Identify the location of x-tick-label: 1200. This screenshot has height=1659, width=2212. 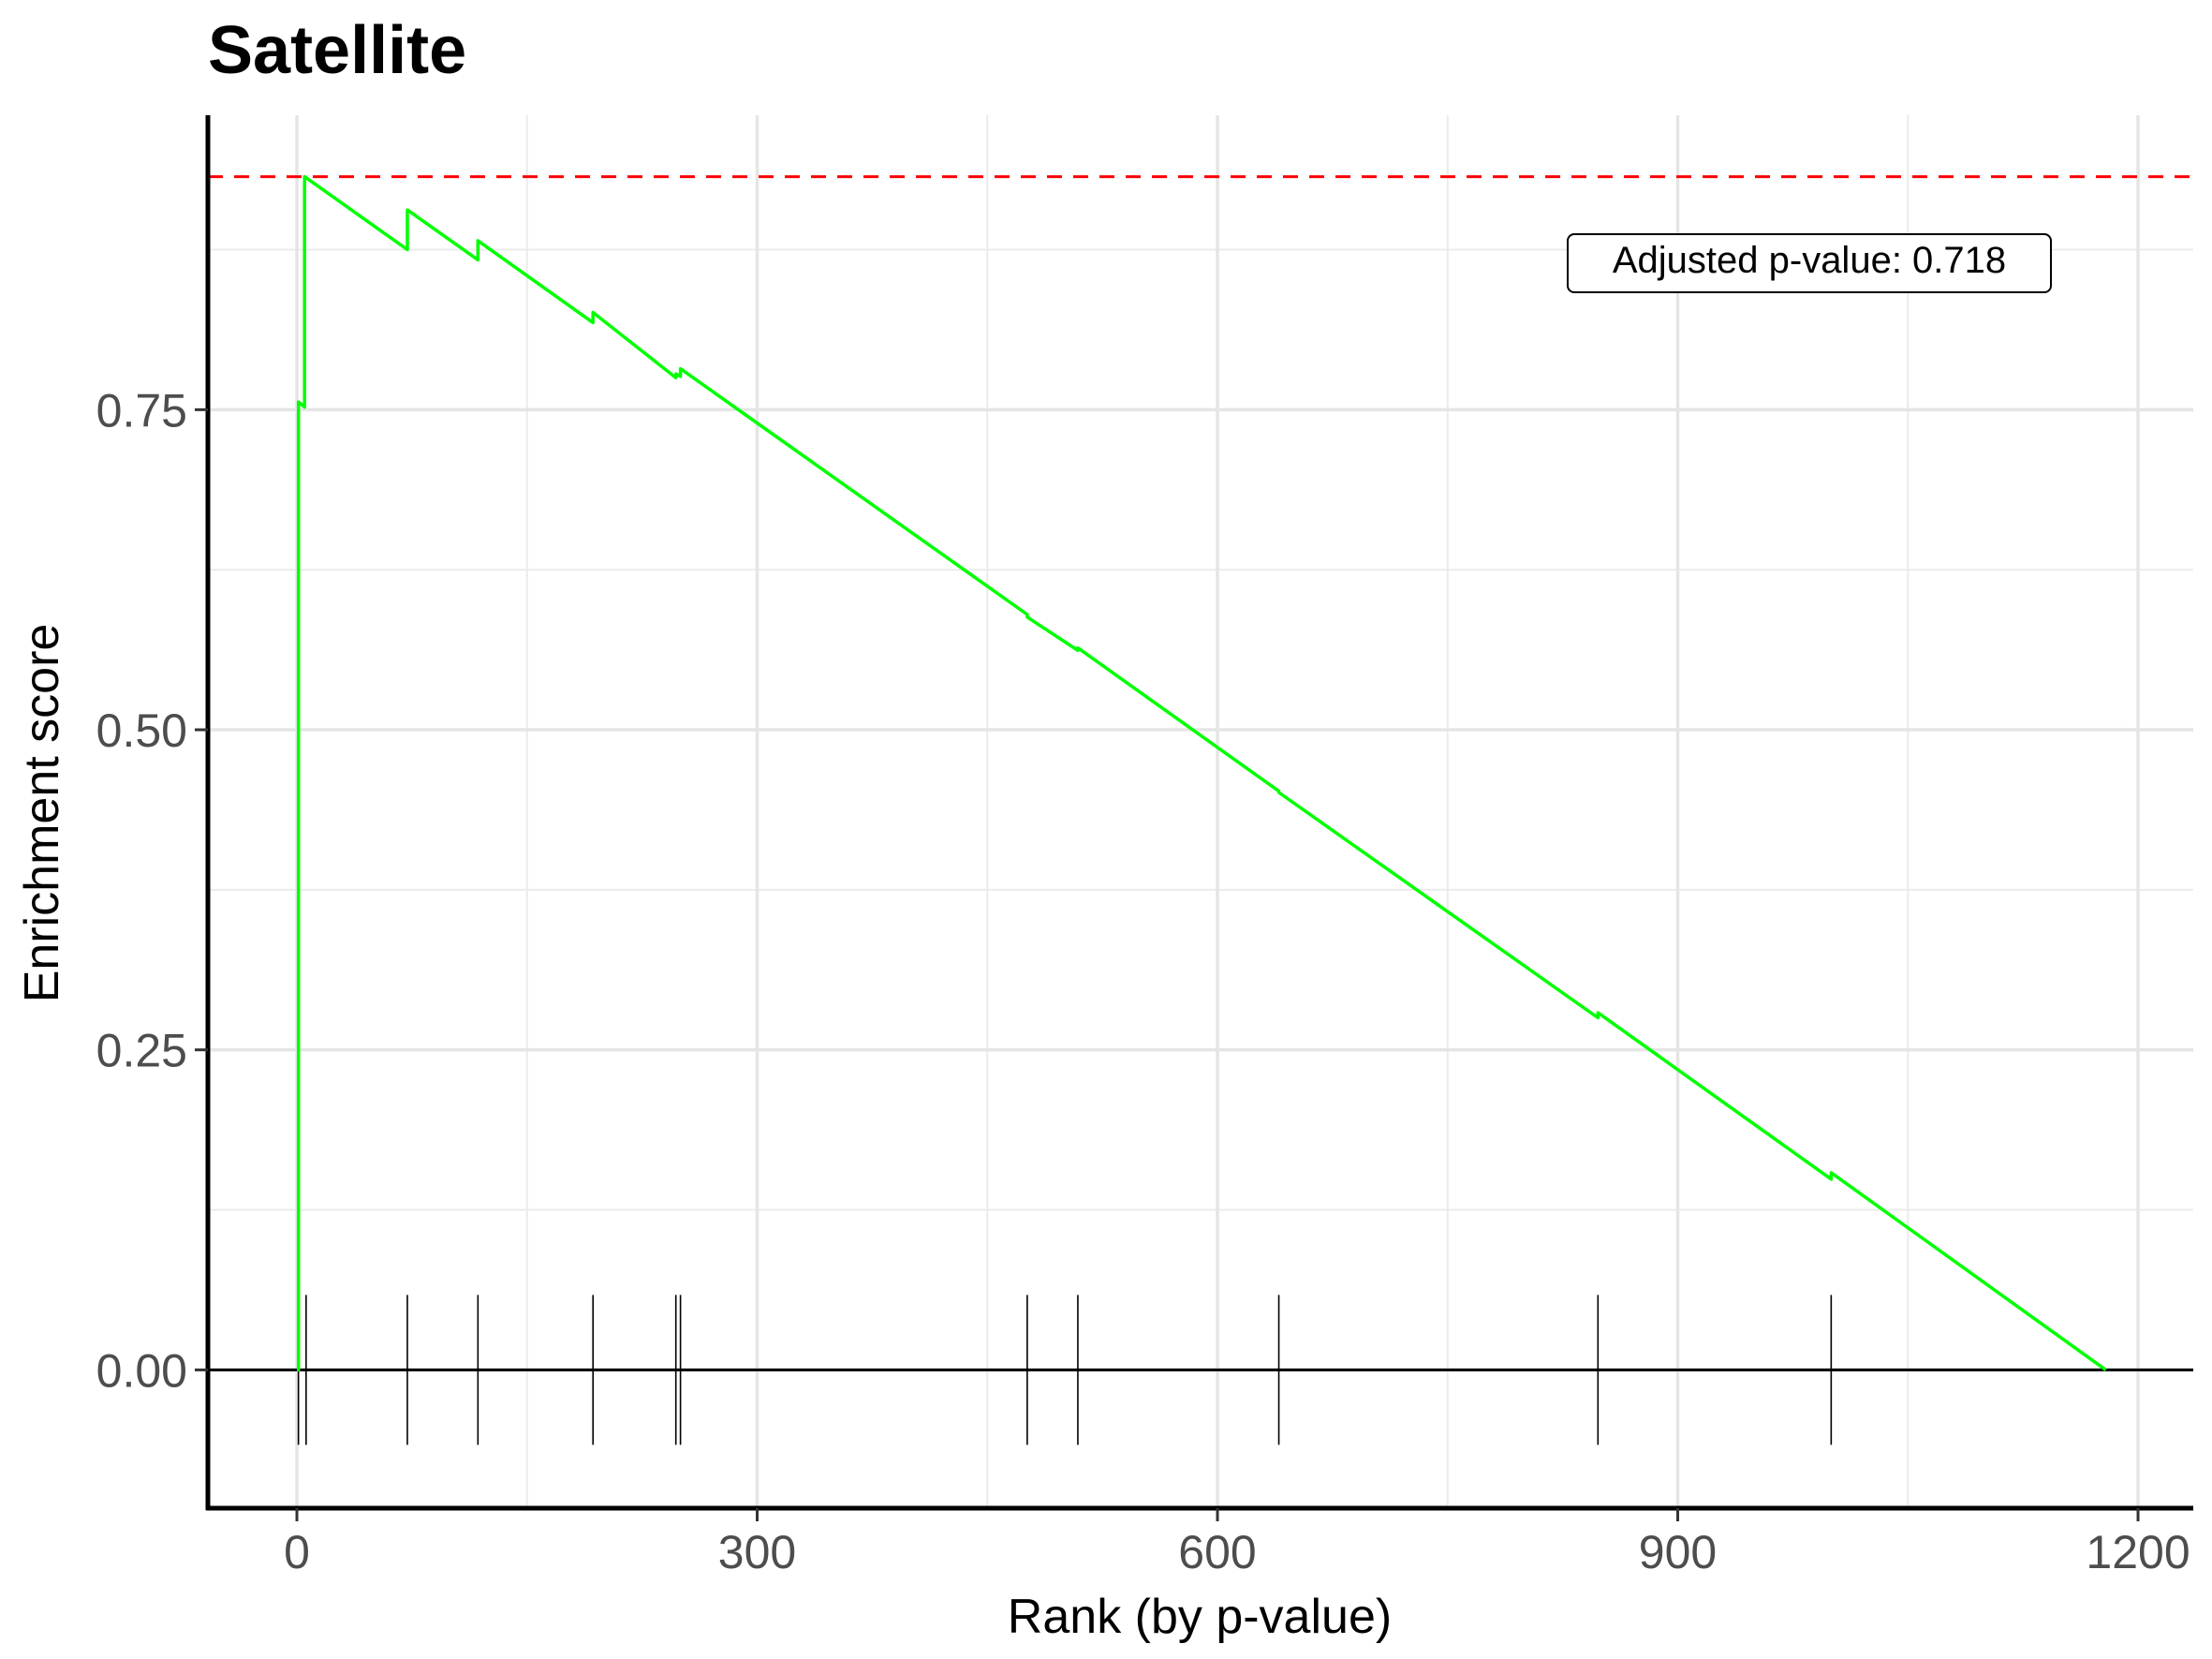
(2138, 1552).